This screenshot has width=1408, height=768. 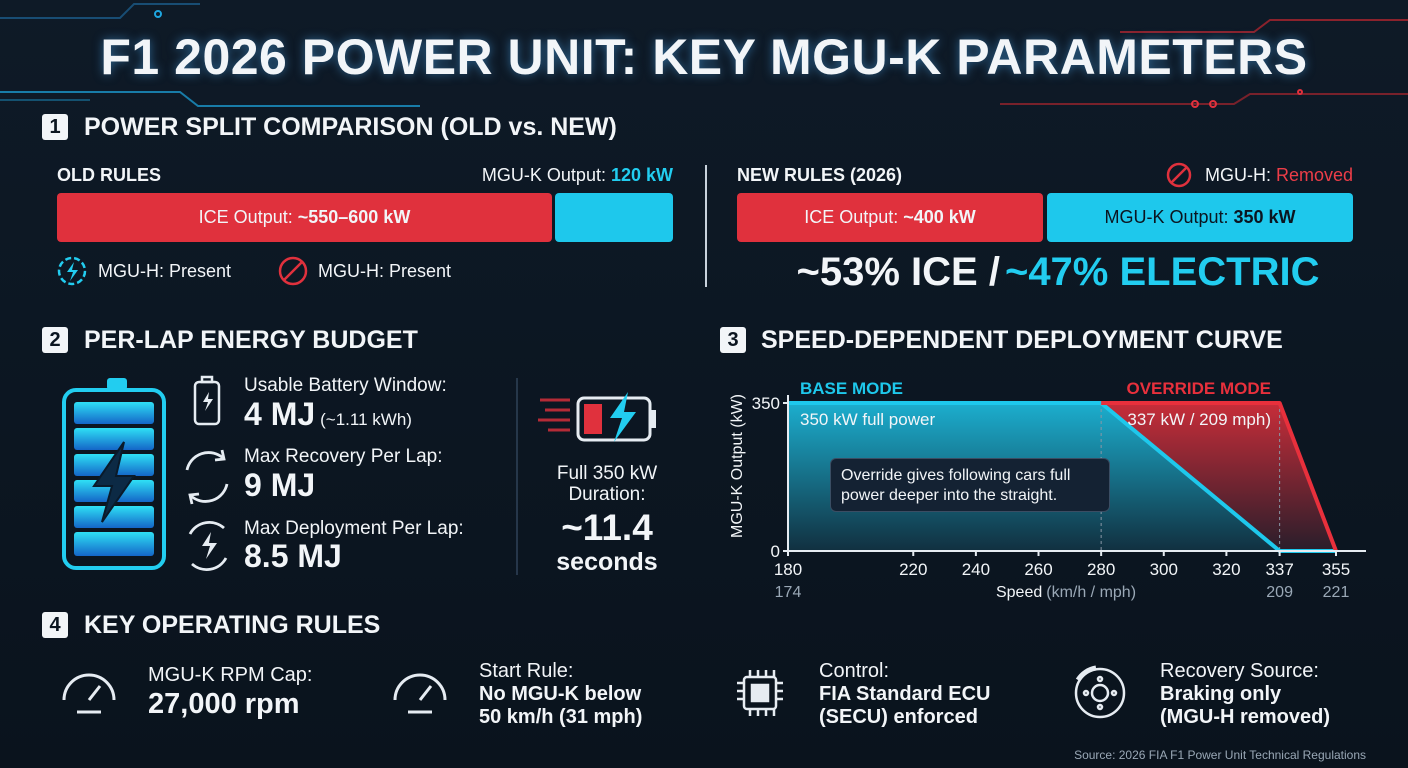 I want to click on x-tick-label: 240, so click(x=976, y=569).